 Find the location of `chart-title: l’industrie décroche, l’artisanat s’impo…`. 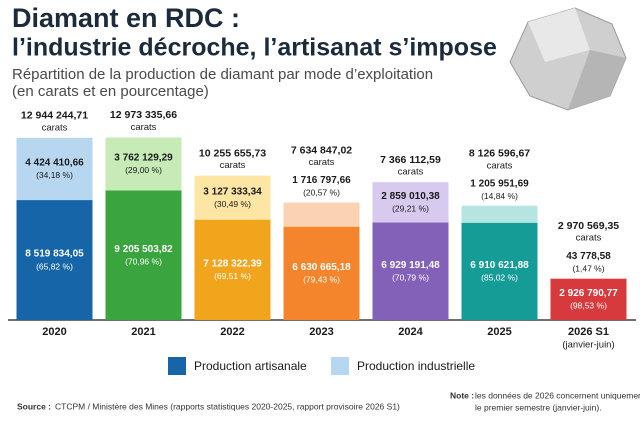

chart-title: l’industrie décroche, l’artisanat s’impo… is located at coordinates (254, 48).